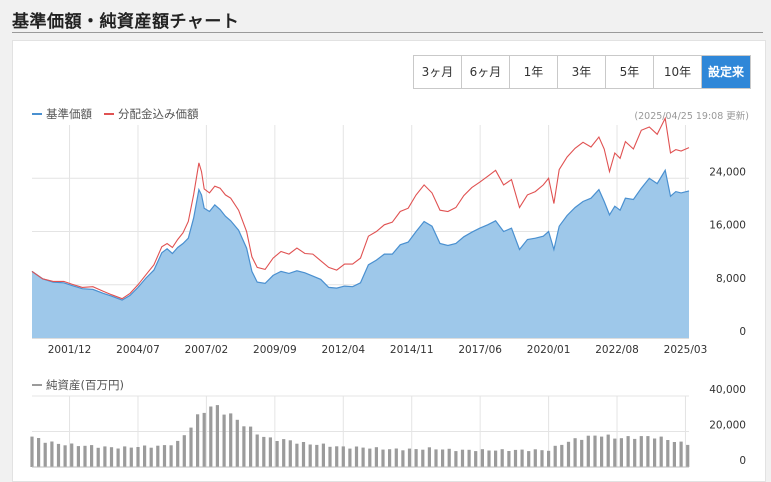 This screenshot has width=771, height=482. Describe the element at coordinates (480, 350) in the screenshot. I see `price-x-tick-label: 2017/06` at that location.